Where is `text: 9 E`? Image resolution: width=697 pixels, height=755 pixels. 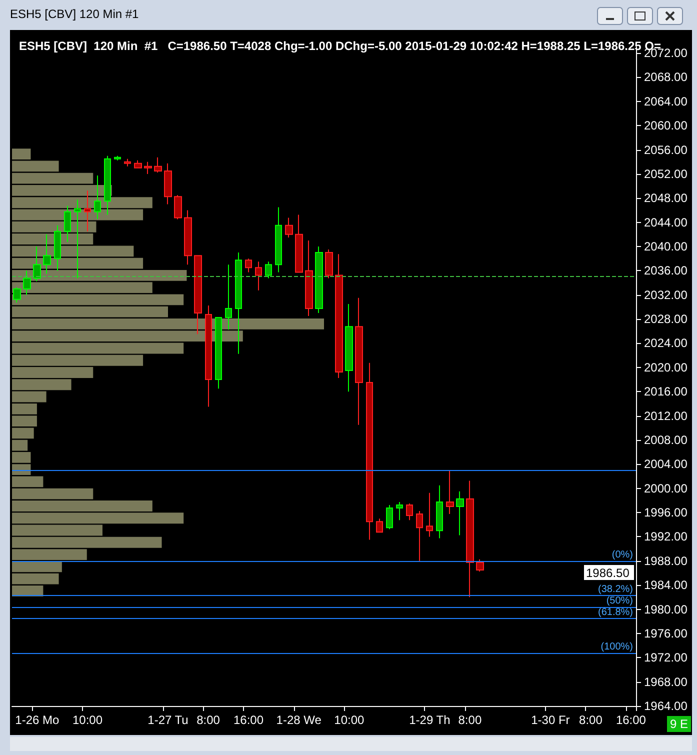 text: 9 E is located at coordinates (679, 724).